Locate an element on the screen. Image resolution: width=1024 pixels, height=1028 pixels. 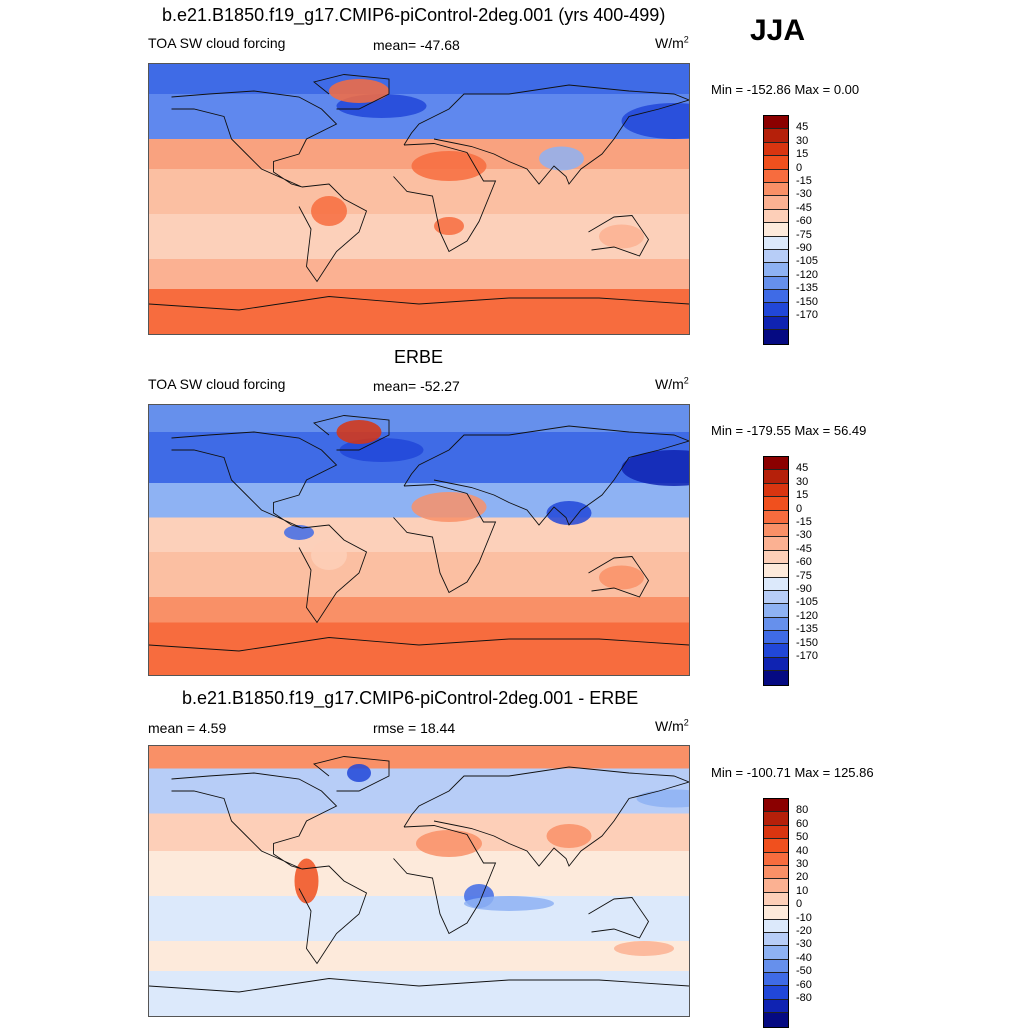
panel-3-colorbar is located at coordinates (776, 913).